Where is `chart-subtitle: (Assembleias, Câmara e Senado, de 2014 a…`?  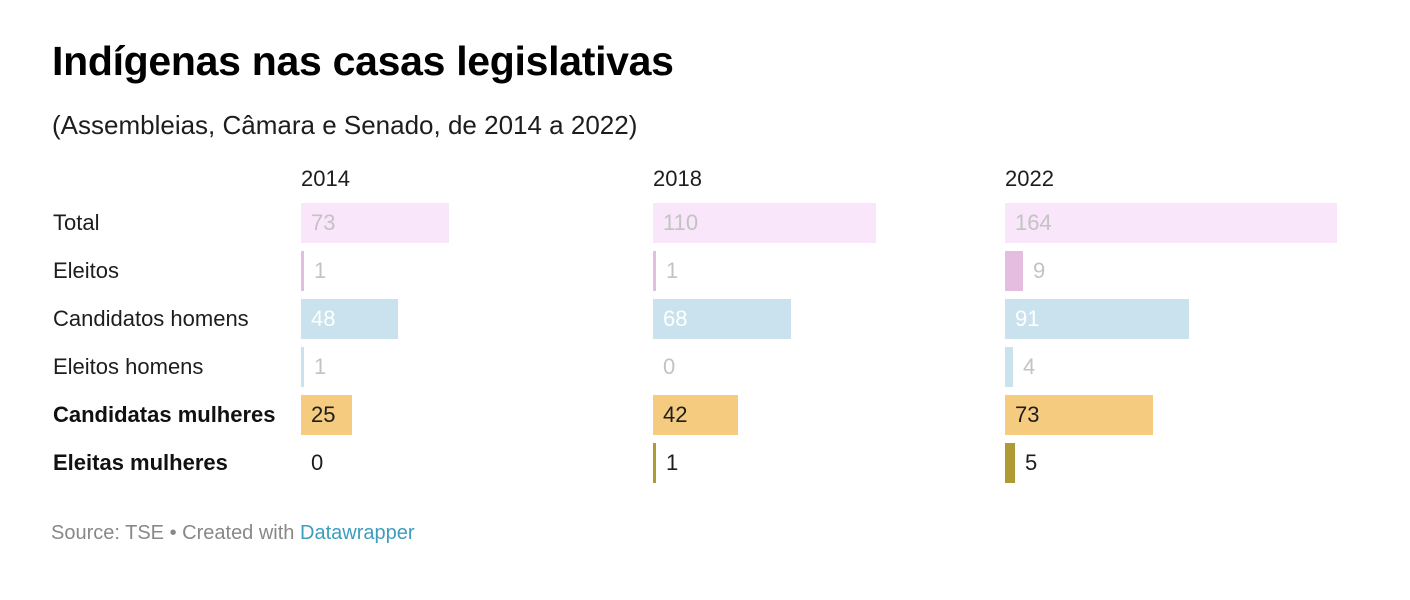
chart-subtitle: (Assembleias, Câmara e Senado, de 2014 a… is located at coordinates (345, 125).